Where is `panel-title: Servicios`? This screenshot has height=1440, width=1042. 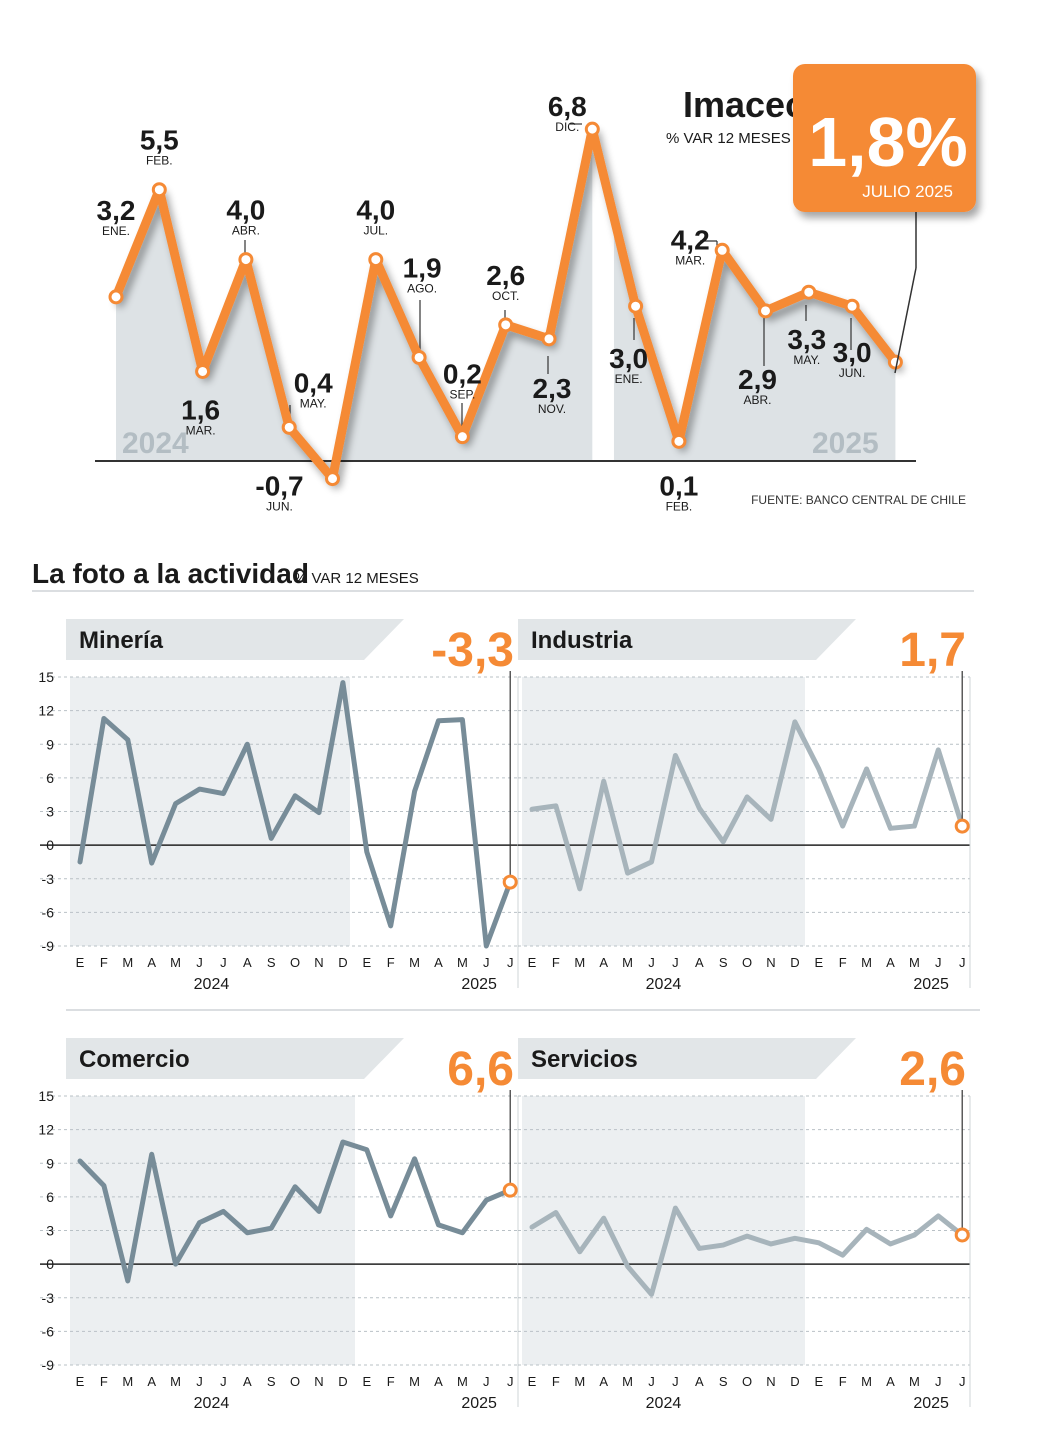
panel-title: Servicios is located at coordinates (584, 1059).